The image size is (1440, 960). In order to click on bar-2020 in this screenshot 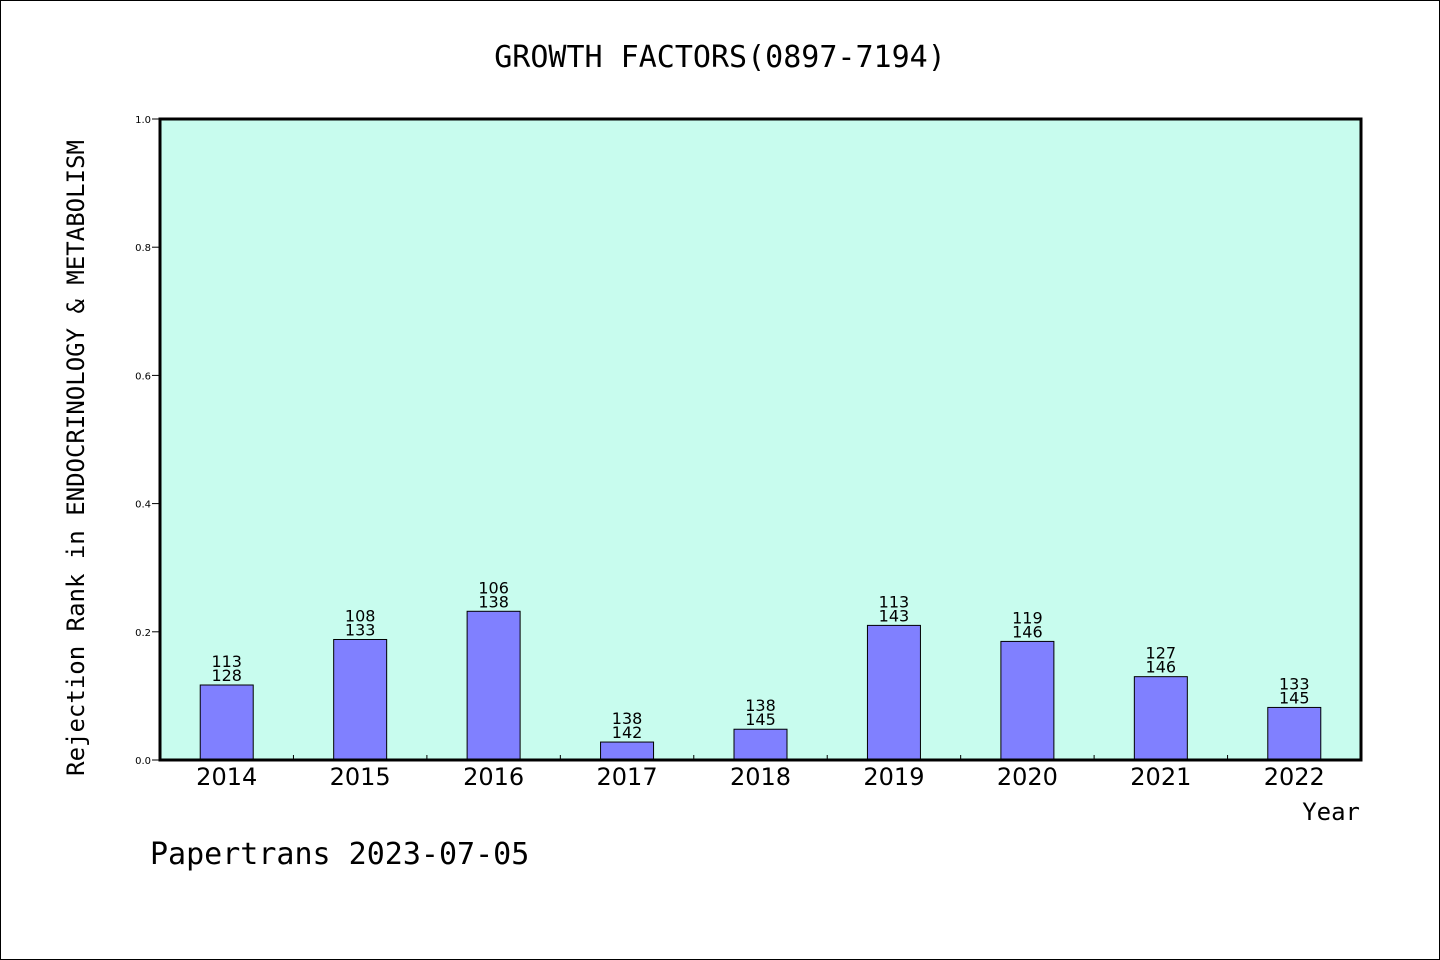, I will do `click(1027, 700)`.